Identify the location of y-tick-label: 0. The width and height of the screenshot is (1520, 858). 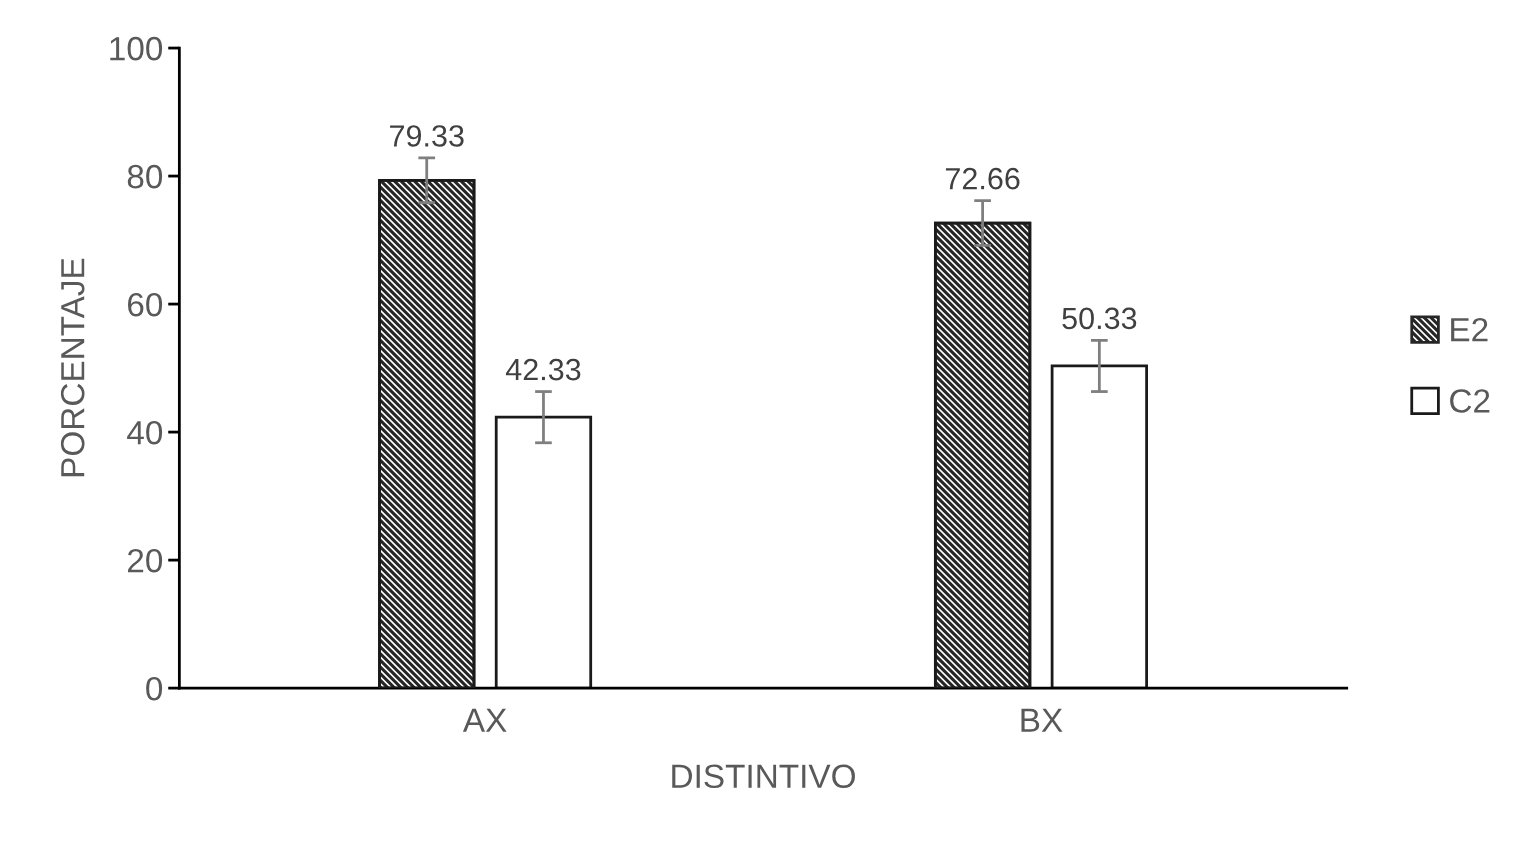
(154, 688).